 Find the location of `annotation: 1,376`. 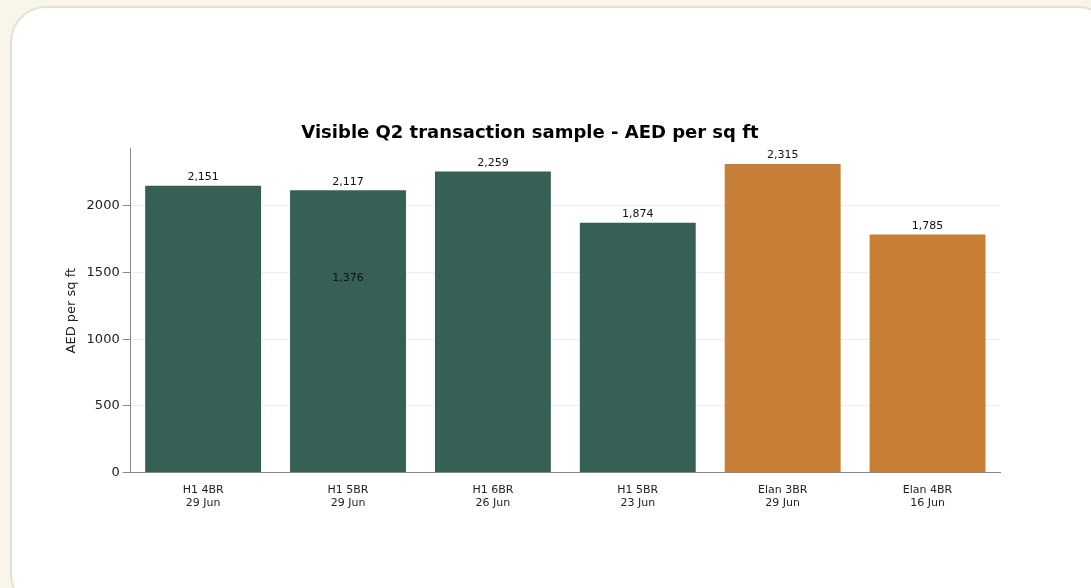

annotation: 1,376 is located at coordinates (348, 278).